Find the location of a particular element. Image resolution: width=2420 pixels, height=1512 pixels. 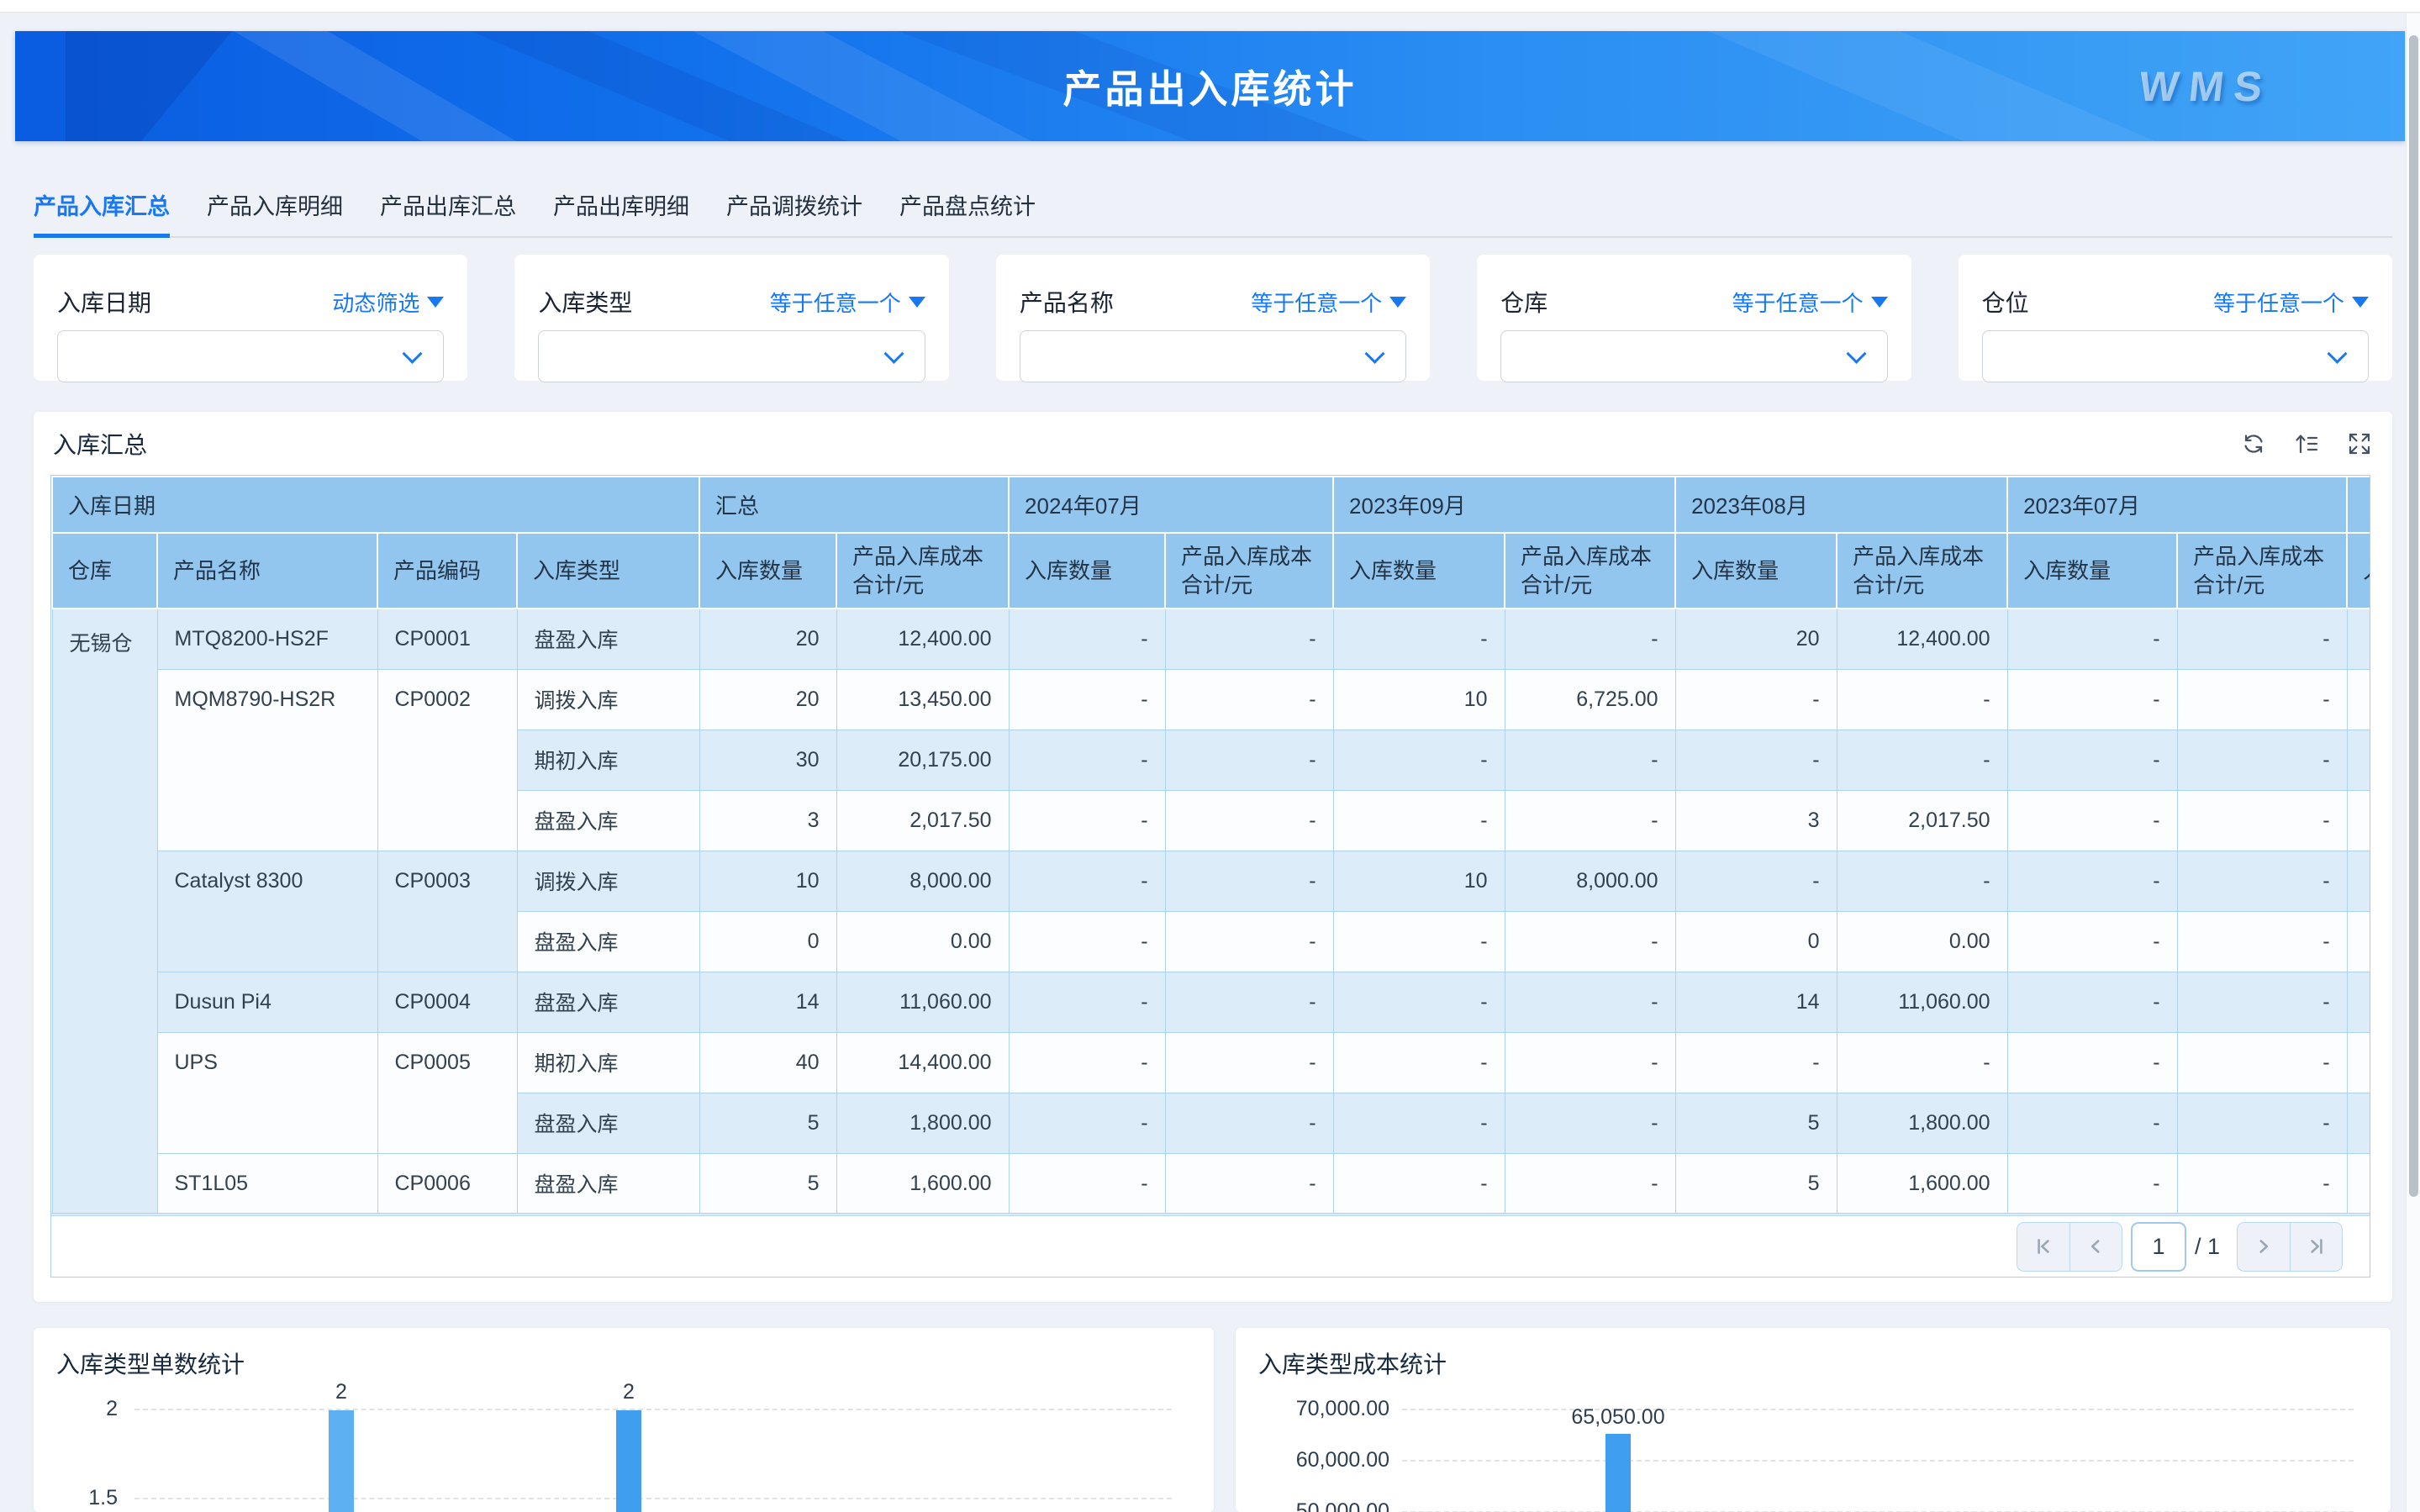

scrollbar-thumb is located at coordinates (2413, 616).